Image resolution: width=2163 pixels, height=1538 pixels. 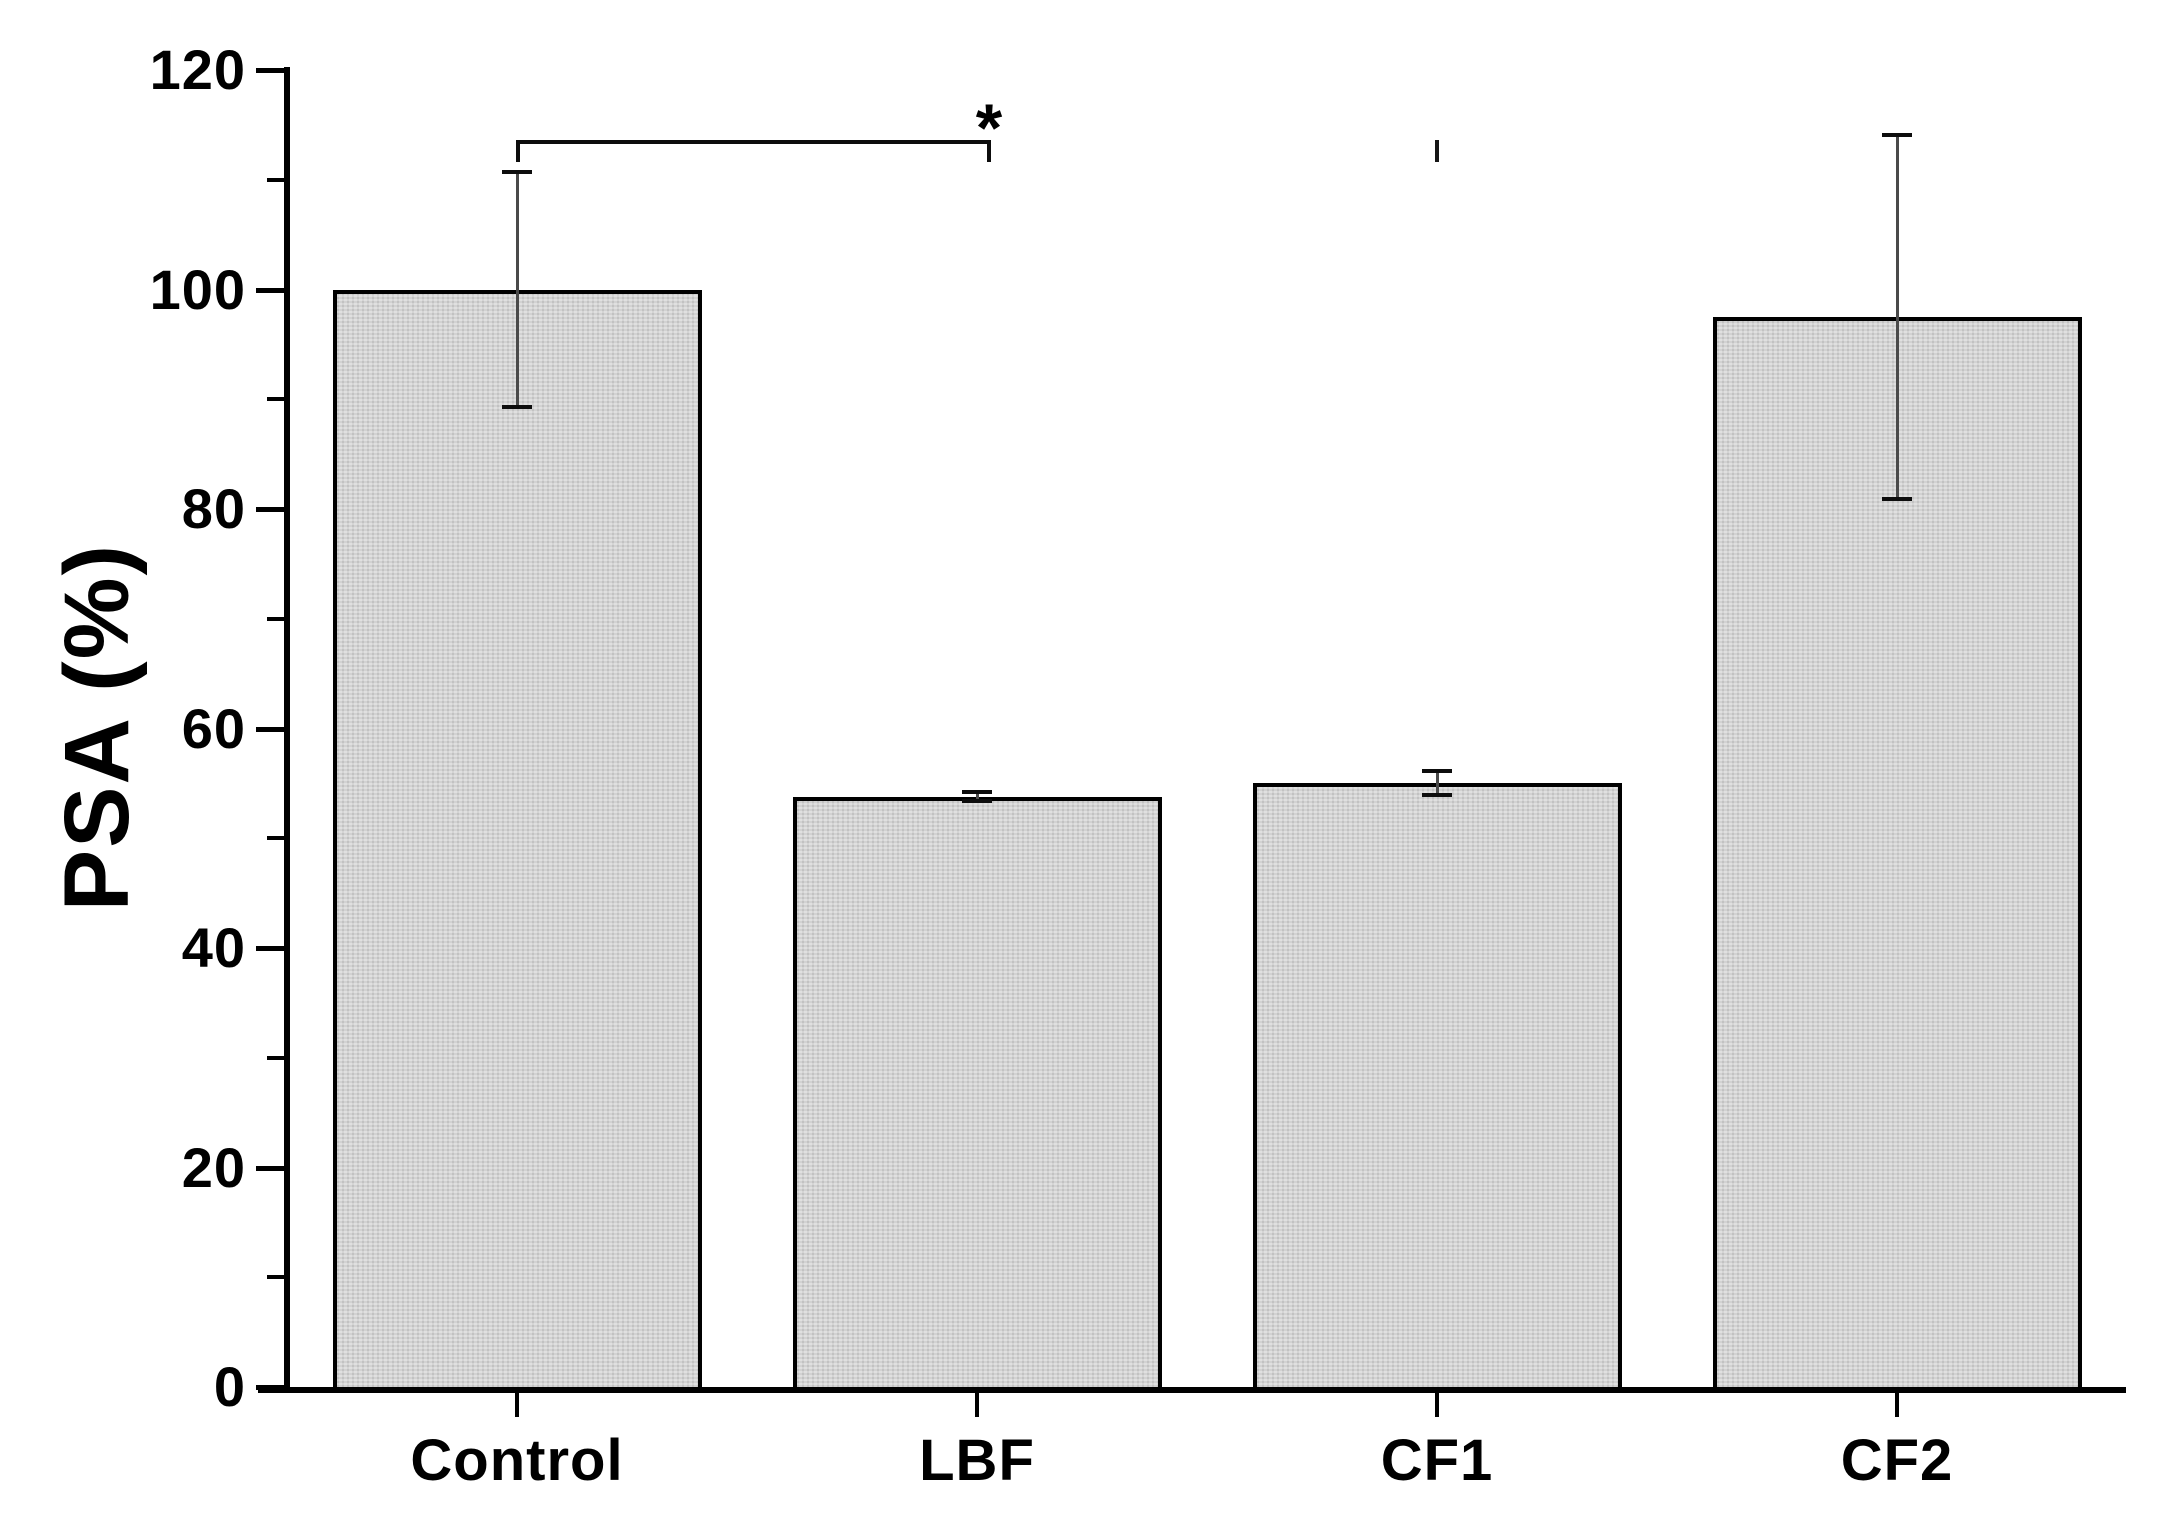 What do you see at coordinates (517, 1405) in the screenshot?
I see `x-tick-control` at bounding box center [517, 1405].